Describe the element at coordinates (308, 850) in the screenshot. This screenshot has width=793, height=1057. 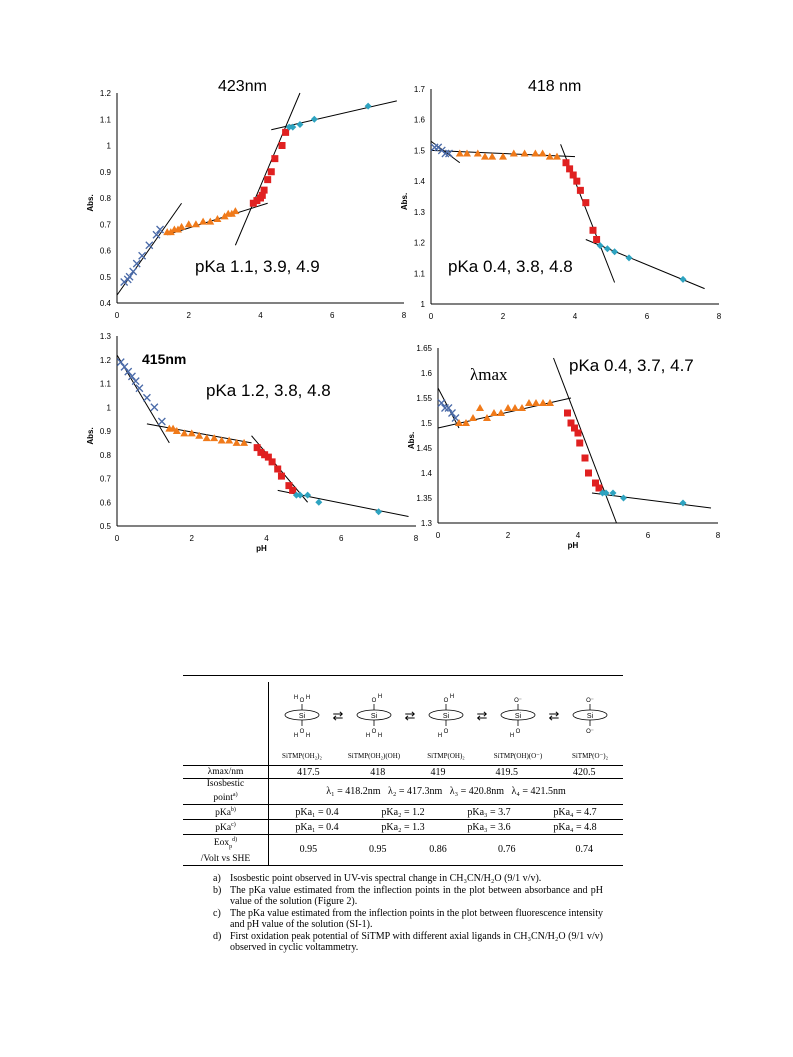
I see `eox-value: 0.95` at that location.